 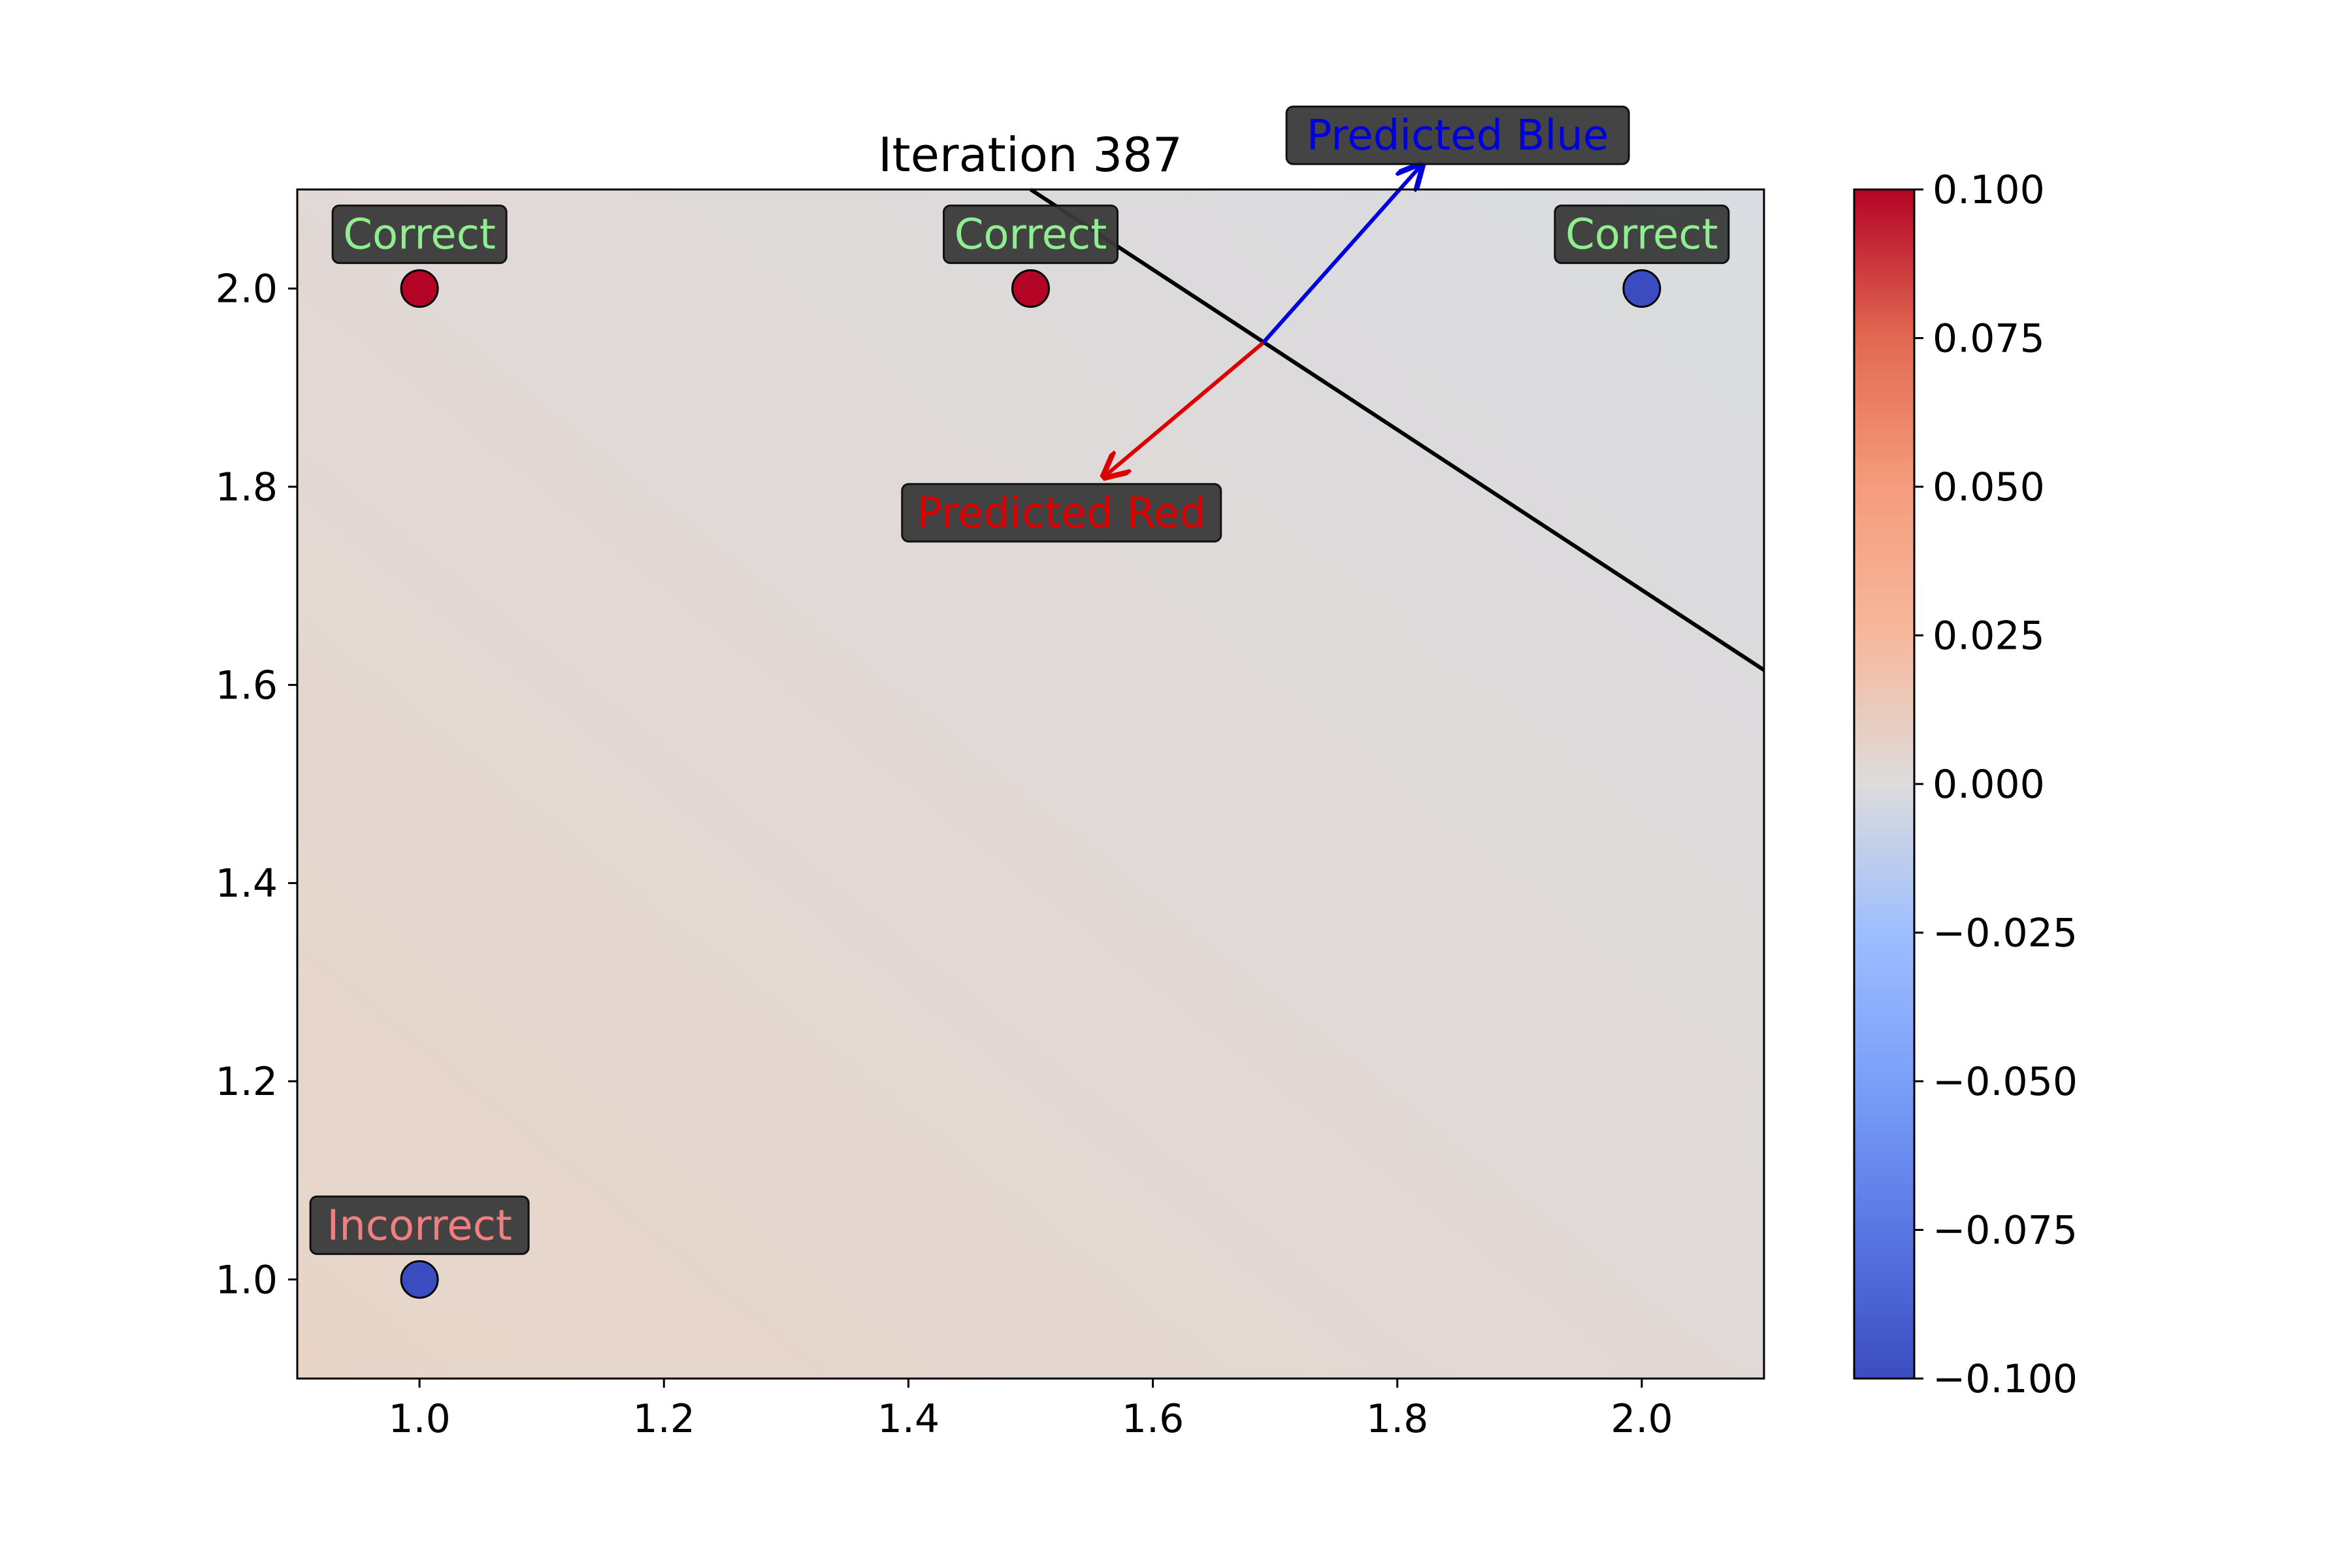 What do you see at coordinates (2005, 1231) in the screenshot?
I see `colorbar-tick-label: −0.075` at bounding box center [2005, 1231].